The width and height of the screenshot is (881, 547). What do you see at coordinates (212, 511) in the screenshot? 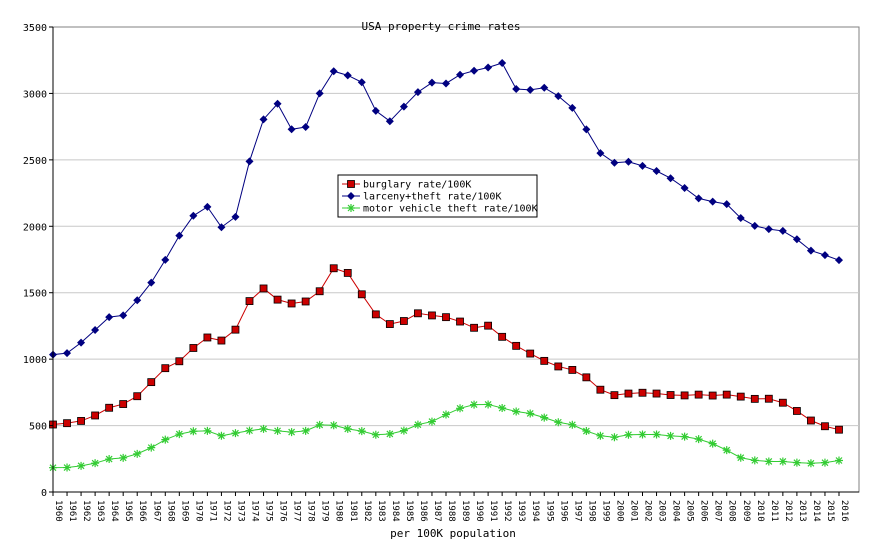
I see `x-tick-label: 1971` at bounding box center [212, 511].